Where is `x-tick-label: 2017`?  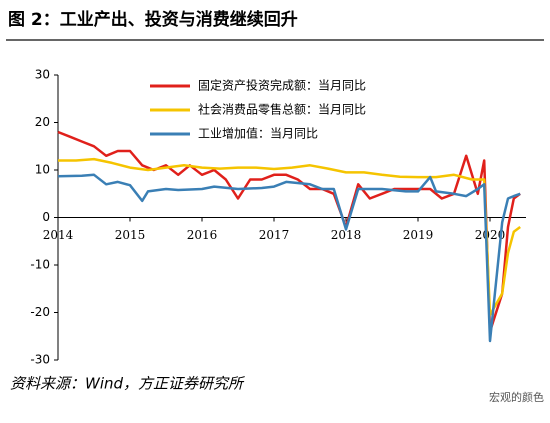 x-tick-label: 2017 is located at coordinates (274, 235).